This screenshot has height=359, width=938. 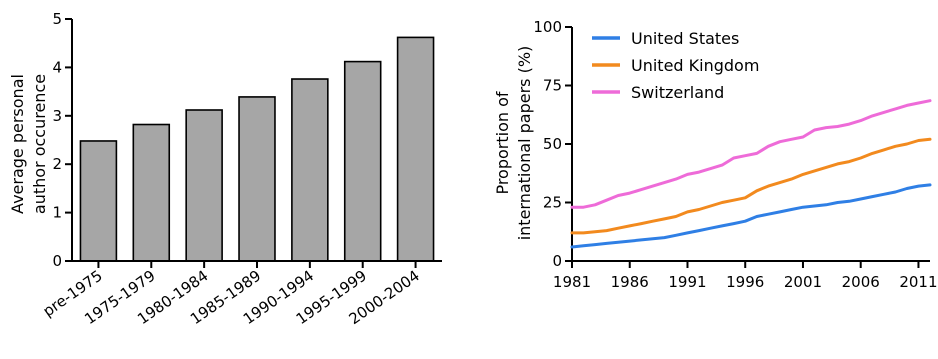 What do you see at coordinates (98, 201) in the screenshot?
I see `bar-pre-1975` at bounding box center [98, 201].